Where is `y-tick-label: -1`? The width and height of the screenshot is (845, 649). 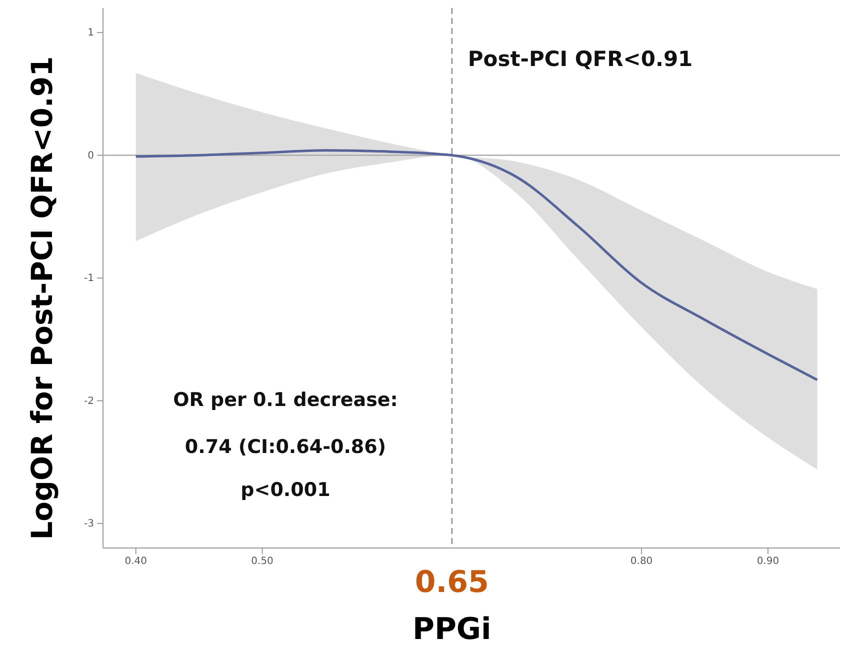 y-tick-label: -1 is located at coordinates (89, 278).